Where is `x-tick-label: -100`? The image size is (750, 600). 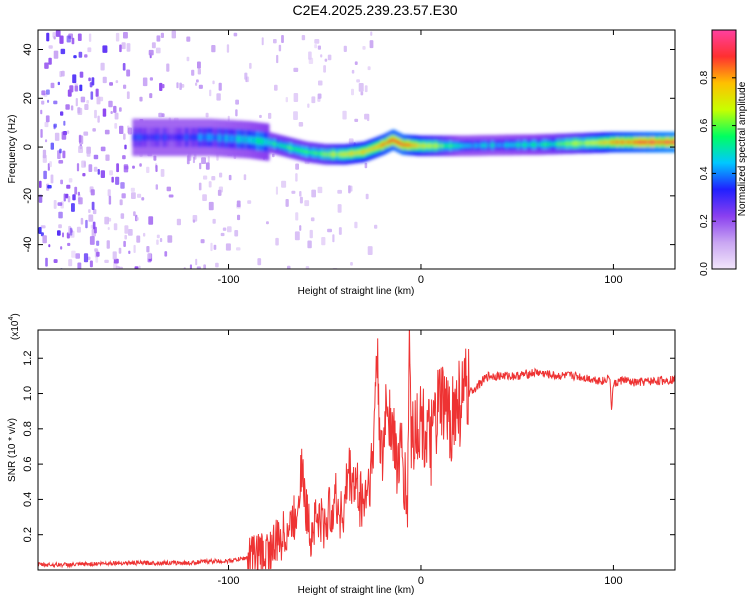
x-tick-label: -100 is located at coordinates (229, 280).